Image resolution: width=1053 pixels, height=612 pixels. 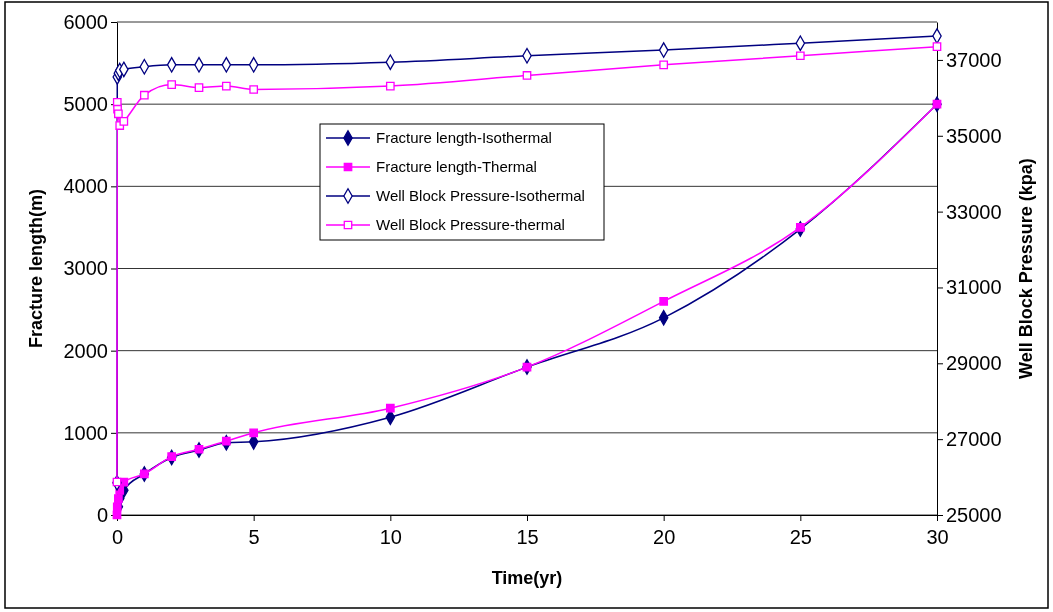 What do you see at coordinates (85, 21) in the screenshot?
I see `y-tick-label: 6000` at bounding box center [85, 21].